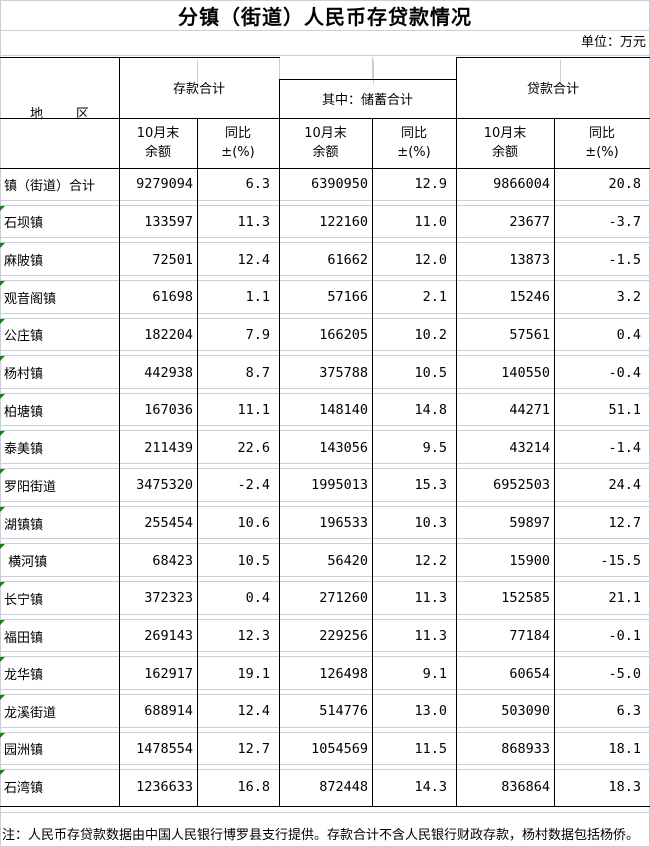 This screenshot has width=650, height=847. Describe the element at coordinates (525, 372) in the screenshot. I see `loan-balance-cell: 140550` at that location.